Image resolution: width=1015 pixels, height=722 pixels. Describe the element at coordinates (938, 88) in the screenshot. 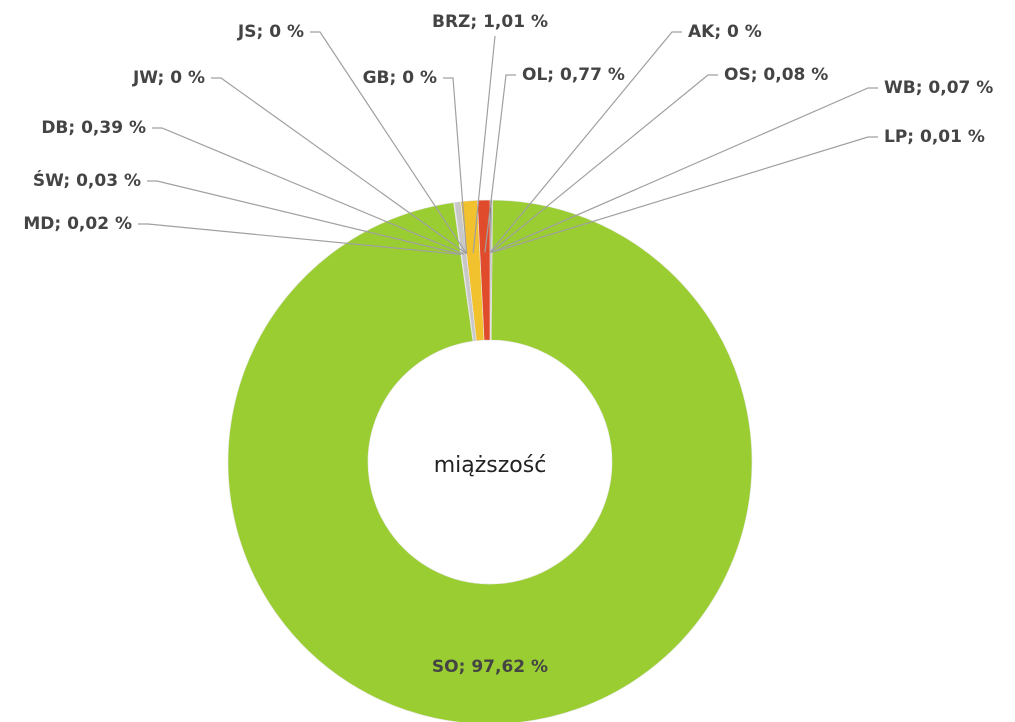

I see `data-label: WB; 0,07 %` at that location.